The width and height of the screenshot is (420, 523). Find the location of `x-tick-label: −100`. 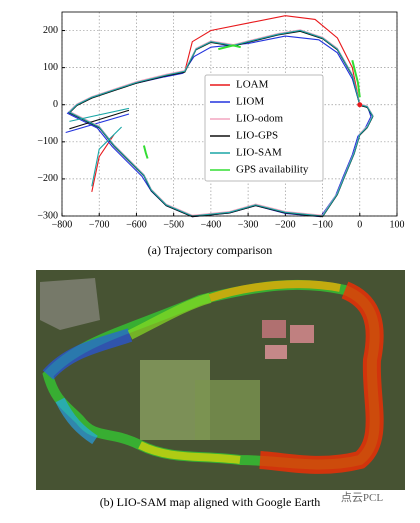

x-tick-label: −100 is located at coordinates (322, 224).